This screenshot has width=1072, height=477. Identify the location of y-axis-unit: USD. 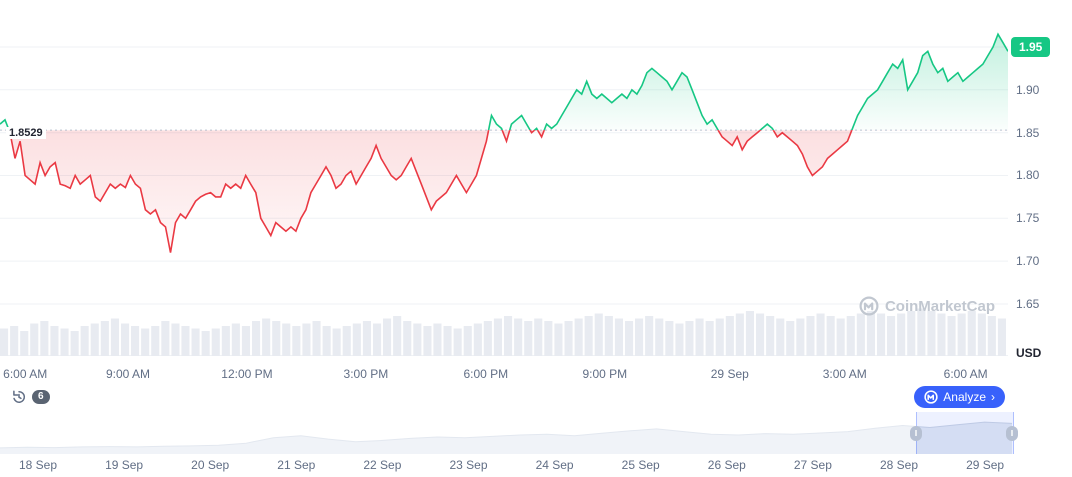
(1029, 353).